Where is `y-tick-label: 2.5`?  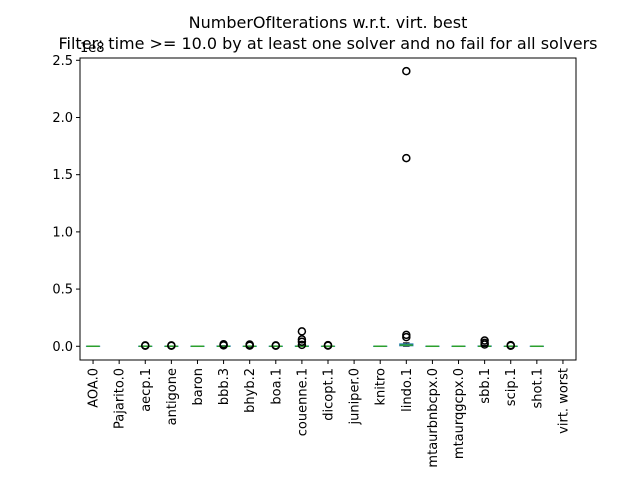 y-tick-label: 2.5 is located at coordinates (62, 61).